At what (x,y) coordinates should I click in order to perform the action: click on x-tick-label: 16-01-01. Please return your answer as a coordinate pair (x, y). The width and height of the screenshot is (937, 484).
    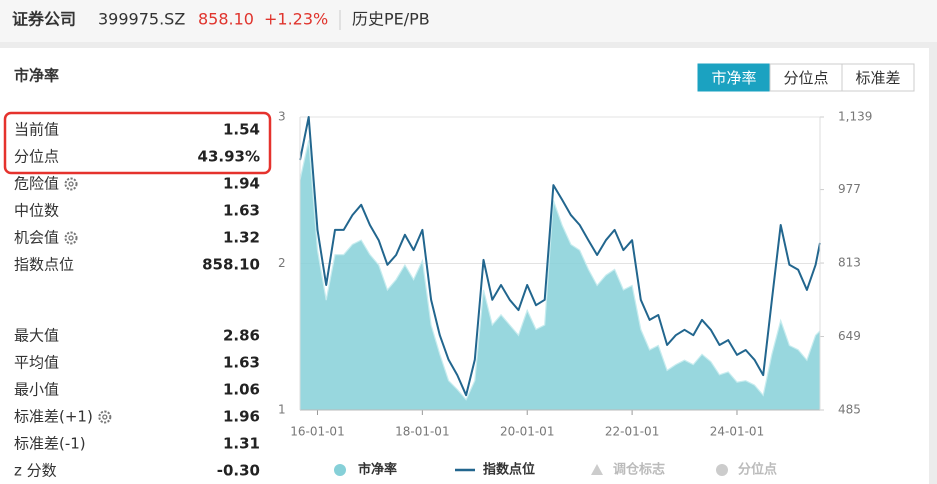
    Looking at the image, I should click on (317, 432).